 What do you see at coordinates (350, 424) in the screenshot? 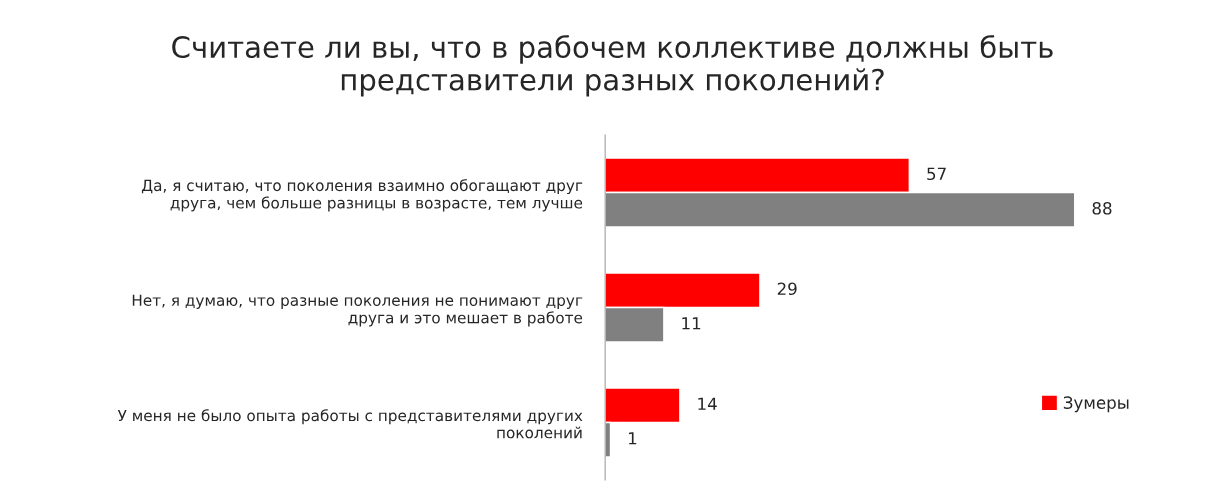
I see `y-tick-label: У меня не было опыта работы с представителями других поколений` at bounding box center [350, 424].